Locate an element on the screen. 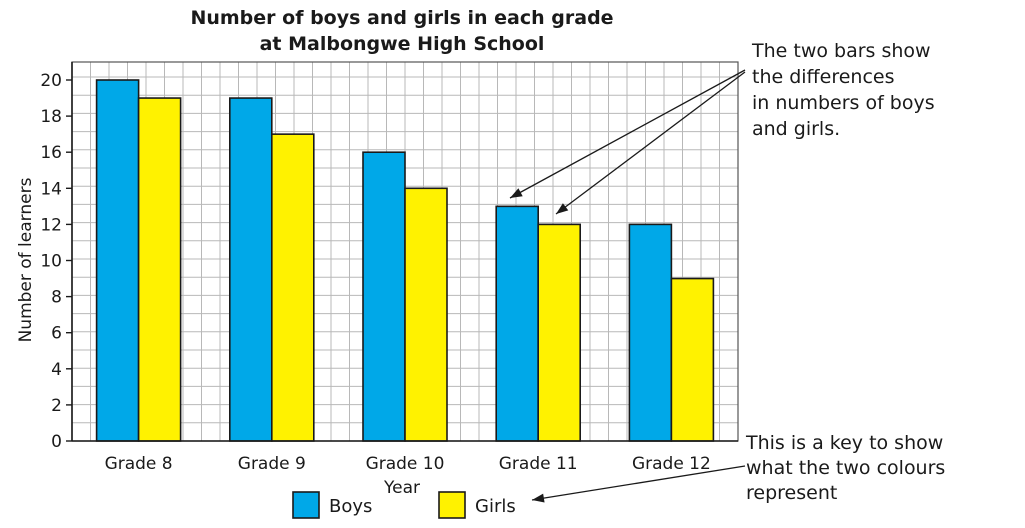 This screenshot has width=1025, height=528. y-tick-label: 6 is located at coordinates (56, 334).